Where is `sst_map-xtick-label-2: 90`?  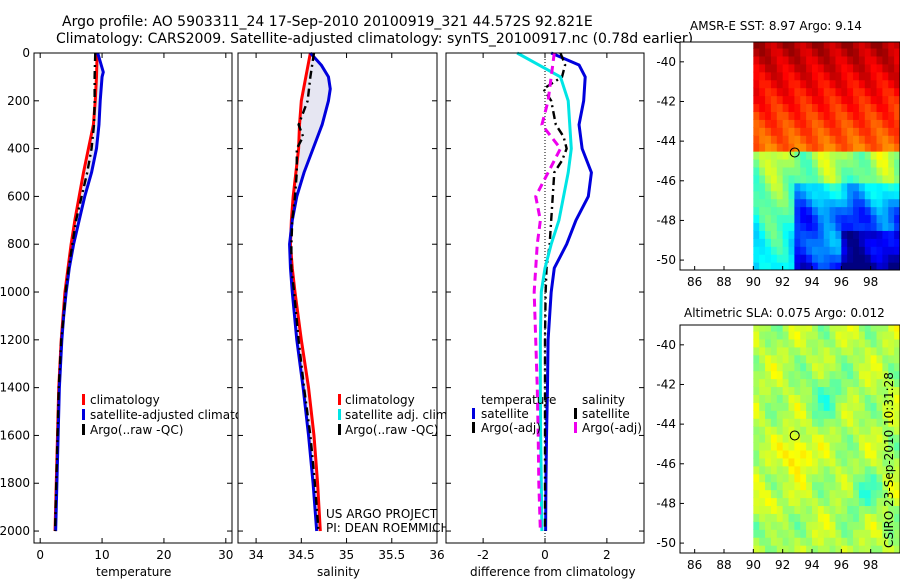 sst_map-xtick-label-2: 90 is located at coordinates (753, 282).